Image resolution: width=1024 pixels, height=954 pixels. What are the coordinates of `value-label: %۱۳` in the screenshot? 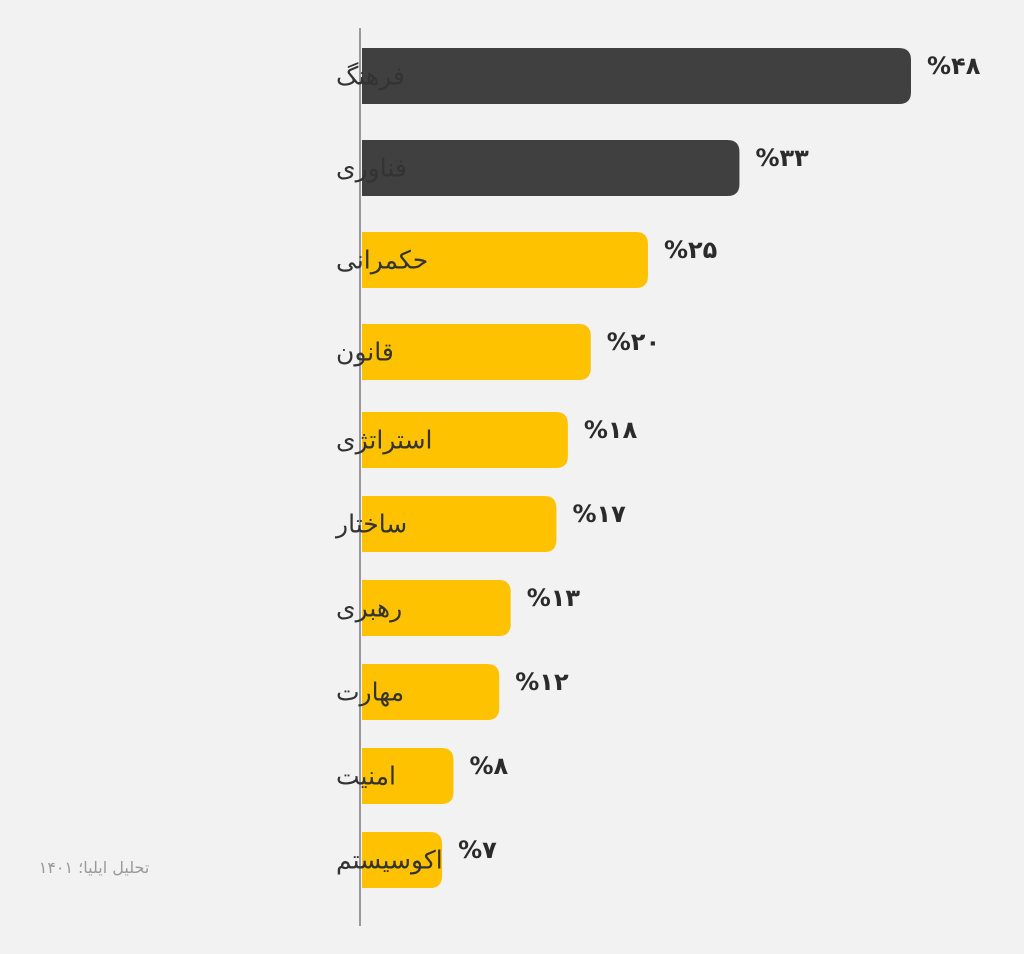 It's located at (554, 598).